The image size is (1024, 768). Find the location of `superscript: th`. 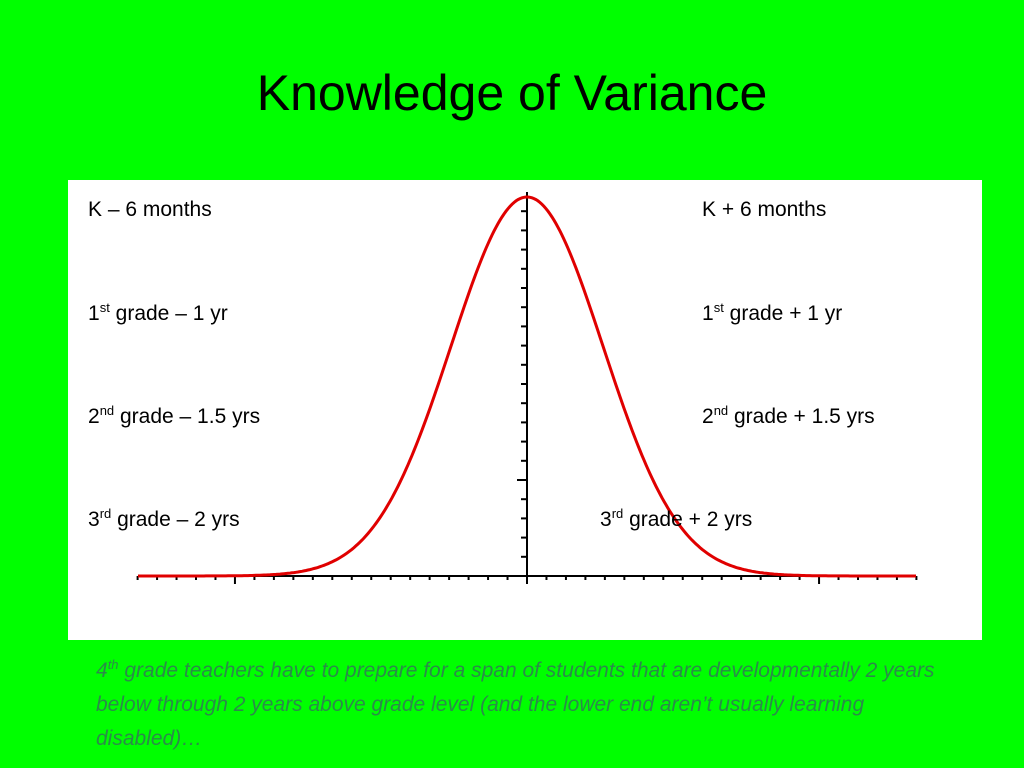

superscript: th is located at coordinates (113, 664).